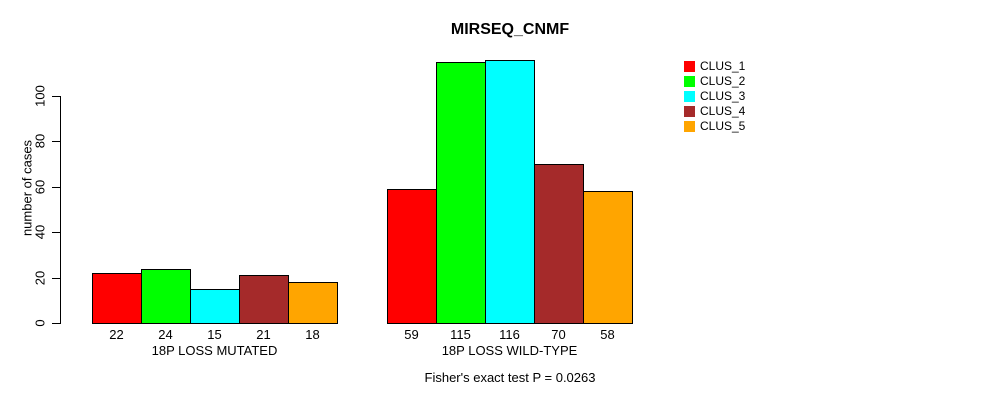 Image resolution: width=990 pixels, height=400 pixels. What do you see at coordinates (607, 334) in the screenshot?
I see `bar-value-label: 58` at bounding box center [607, 334].